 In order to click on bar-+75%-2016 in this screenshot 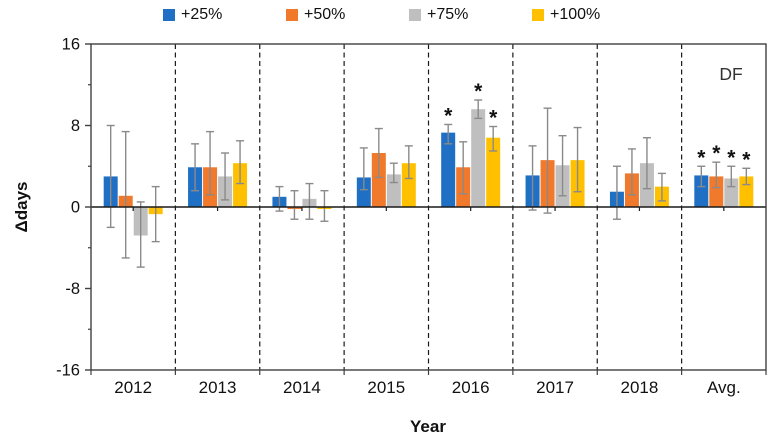, I will do `click(478, 158)`.